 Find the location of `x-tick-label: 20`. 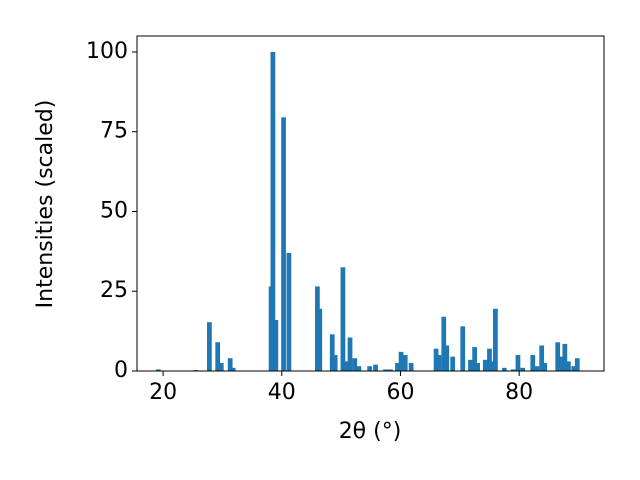

x-tick-label: 20 is located at coordinates (163, 392).